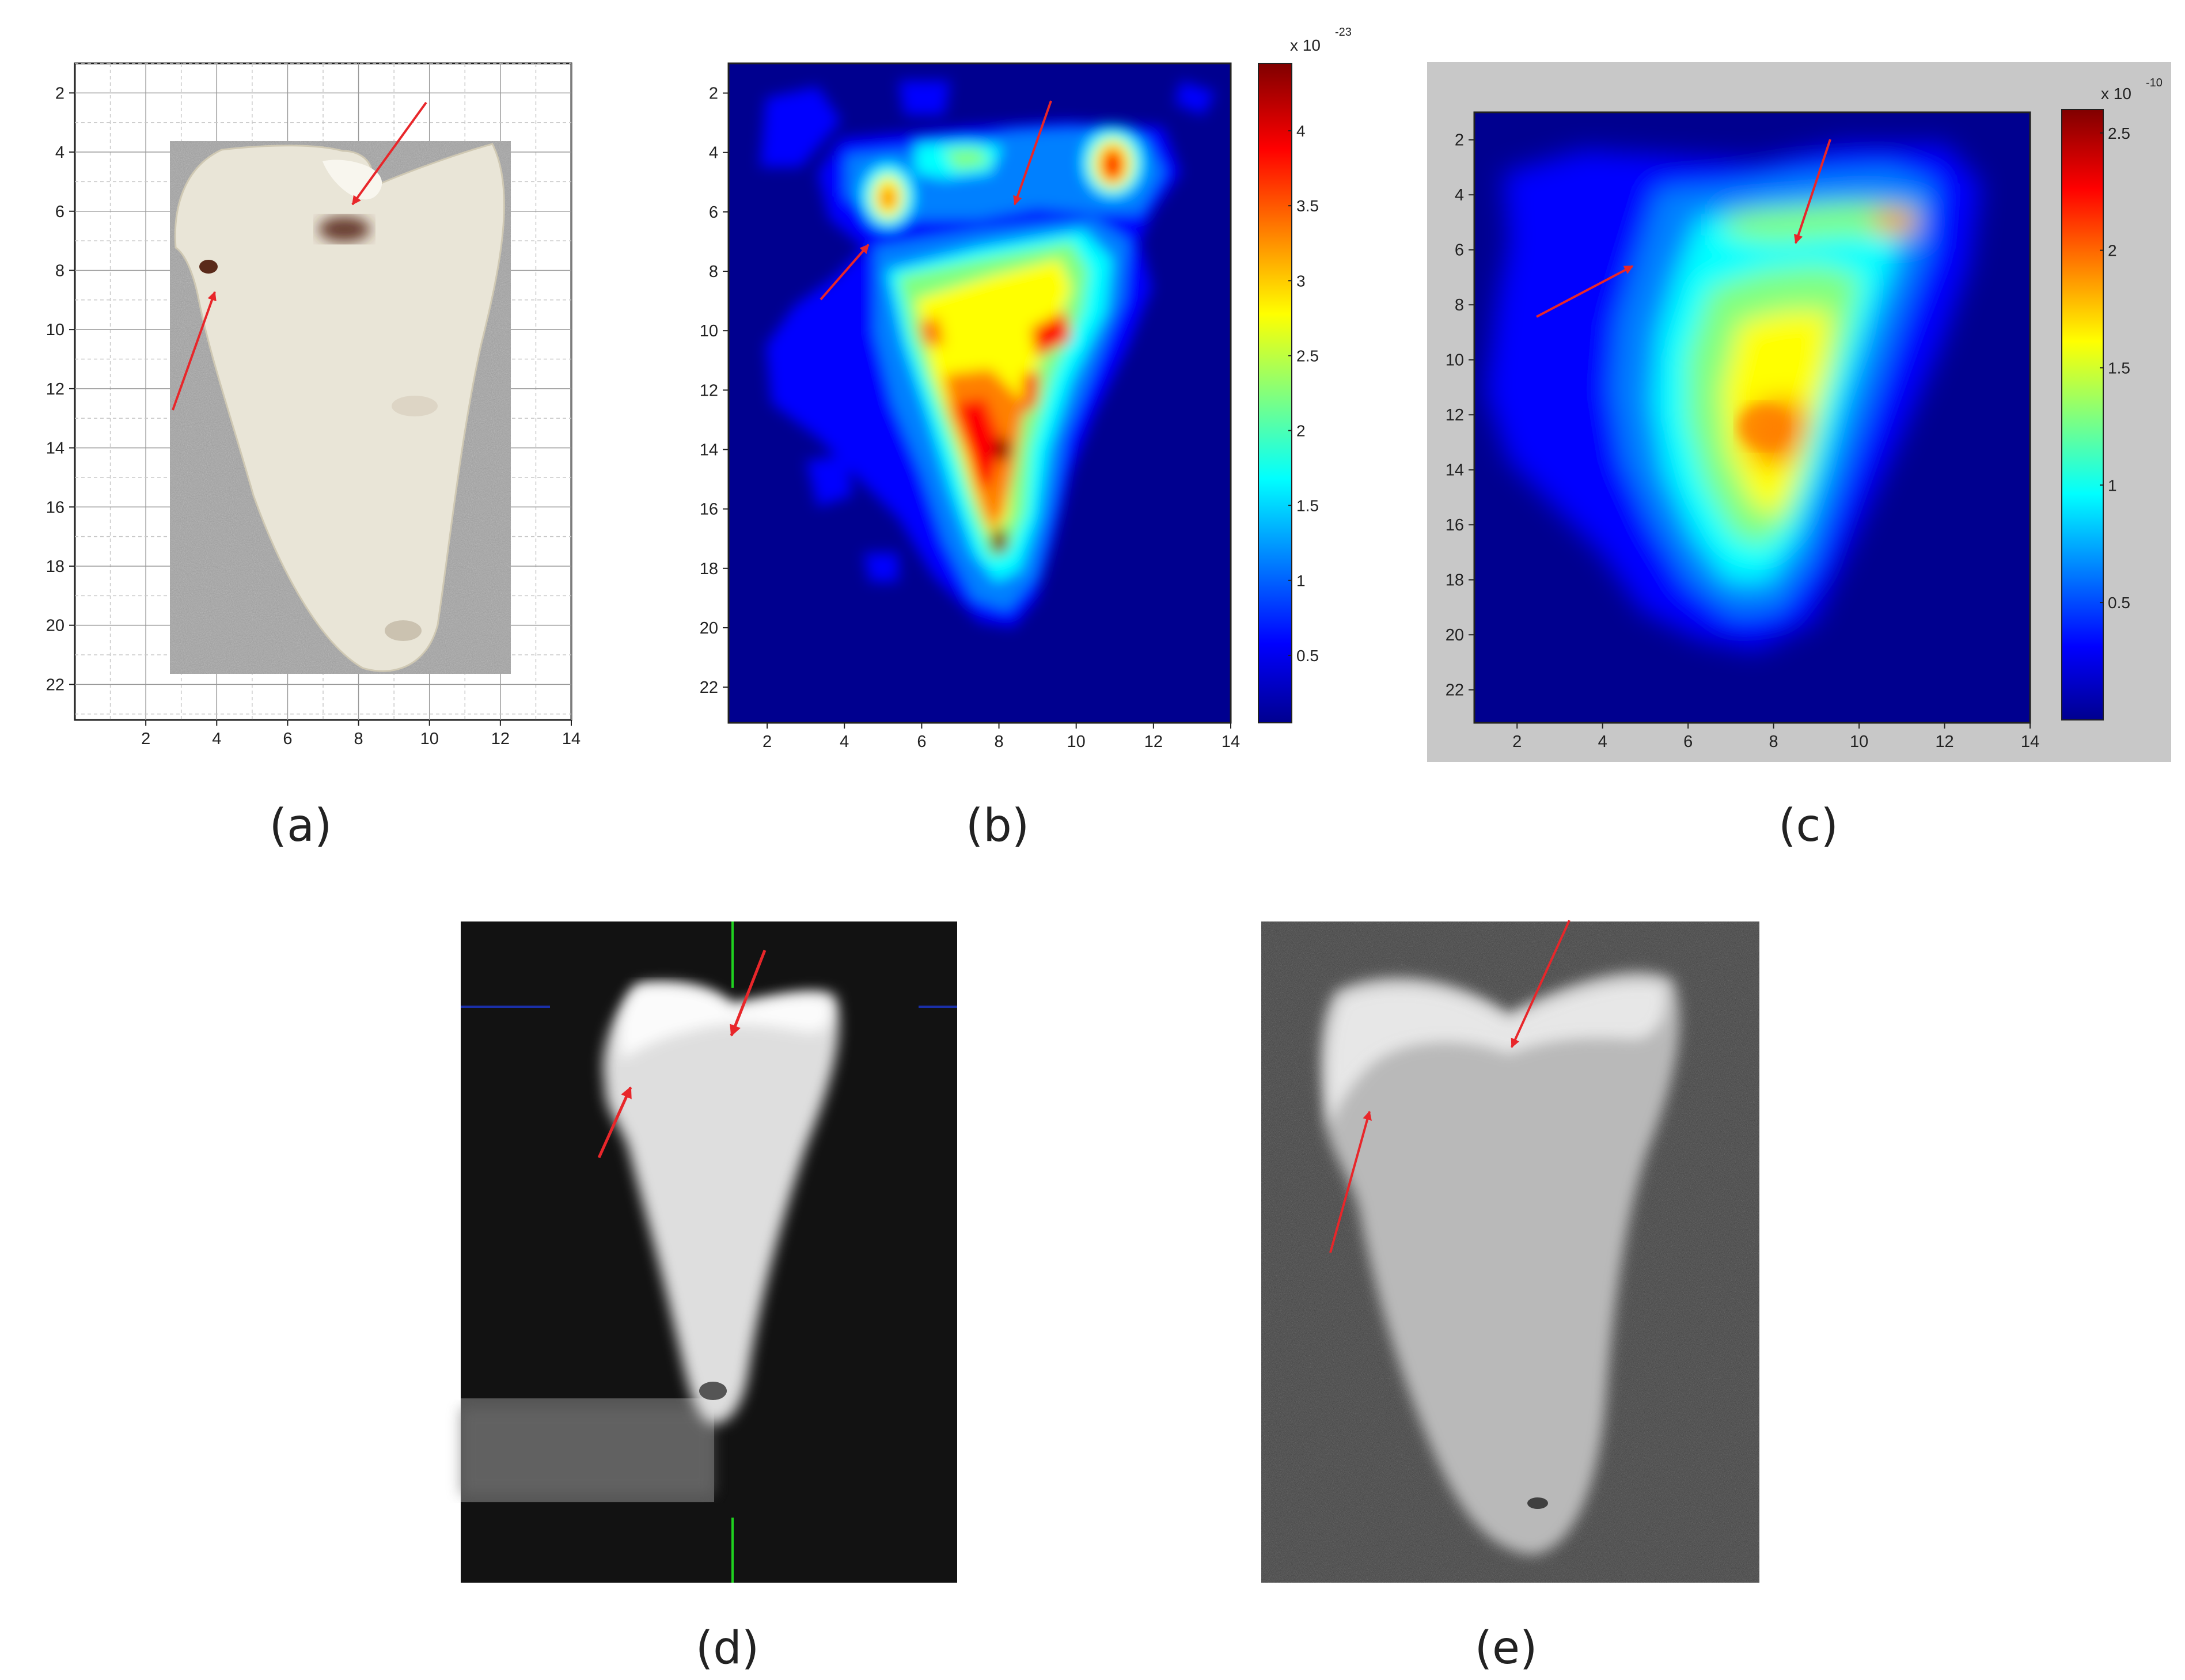 Image resolution: width=2185 pixels, height=1680 pixels. Describe the element at coordinates (55, 567) in the screenshot. I see `panel-a-y-tick-label: 18` at that location.